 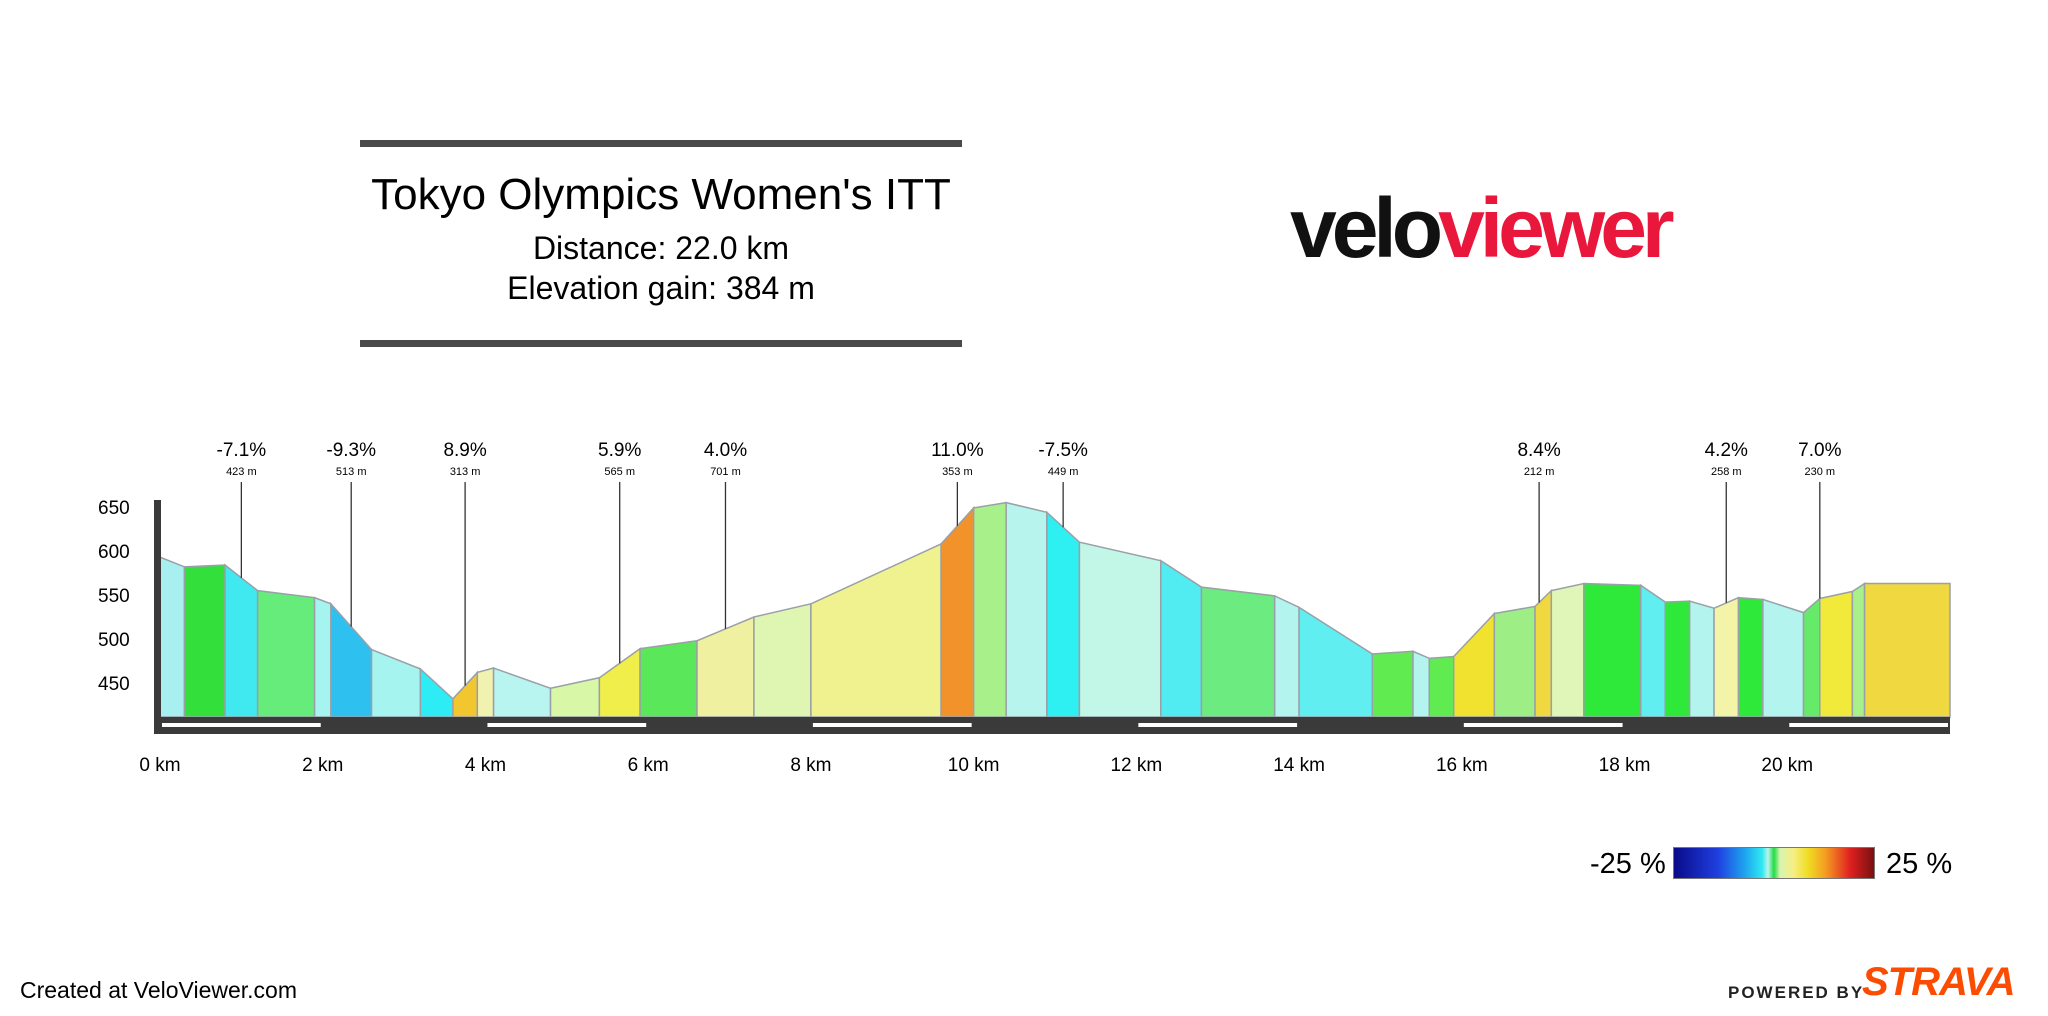 What do you see at coordinates (1539, 472) in the screenshot?
I see `climb-length-label: 212 m` at bounding box center [1539, 472].